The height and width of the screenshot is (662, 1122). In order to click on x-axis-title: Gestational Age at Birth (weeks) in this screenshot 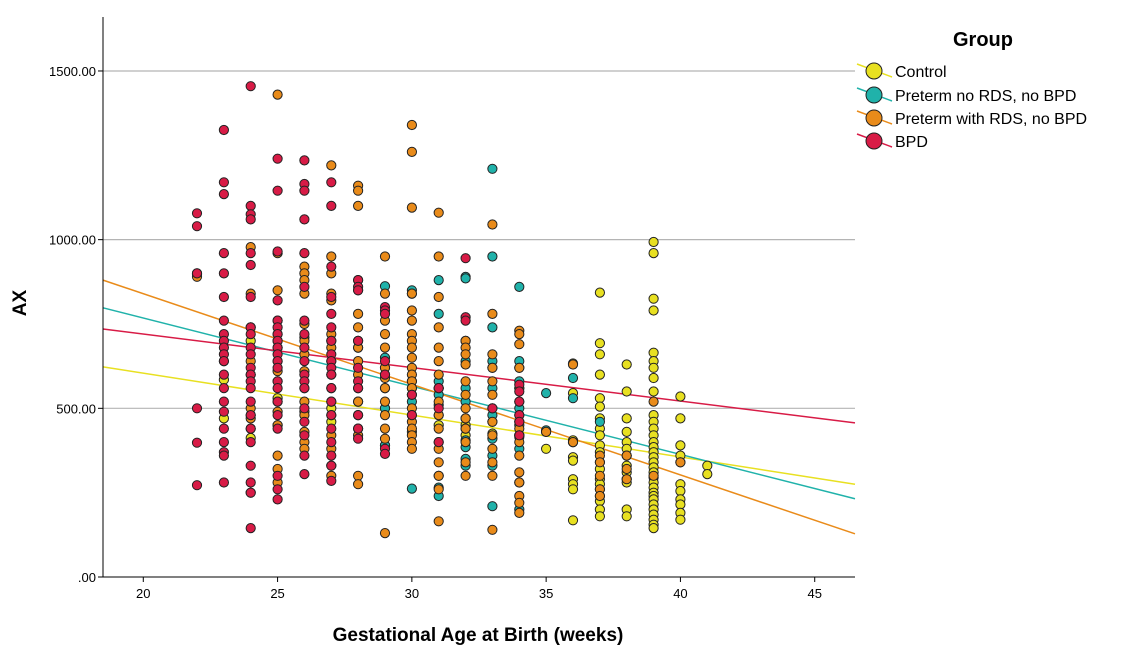, I will do `click(478, 635)`.